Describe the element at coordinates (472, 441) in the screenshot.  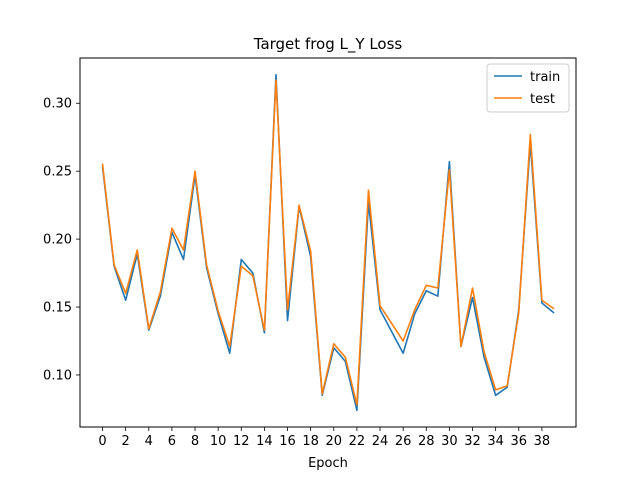
I see `x-tick-label: 32` at that location.